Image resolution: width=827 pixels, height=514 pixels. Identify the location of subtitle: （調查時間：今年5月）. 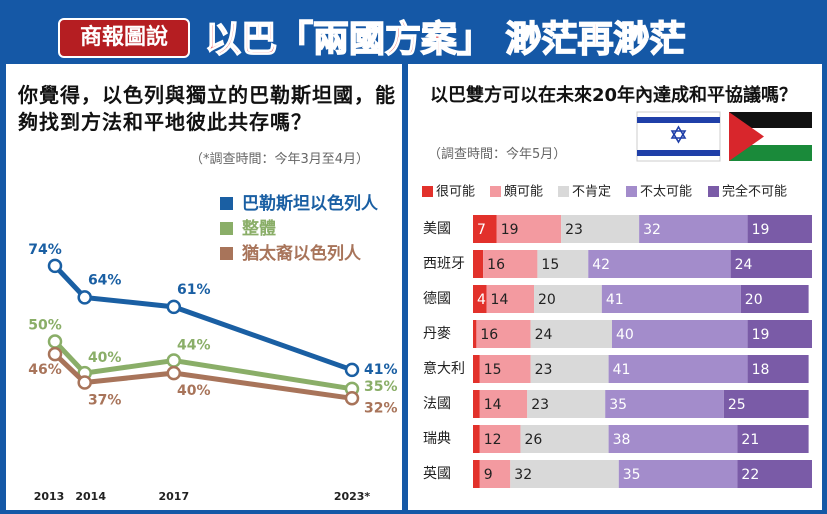
(497, 154).